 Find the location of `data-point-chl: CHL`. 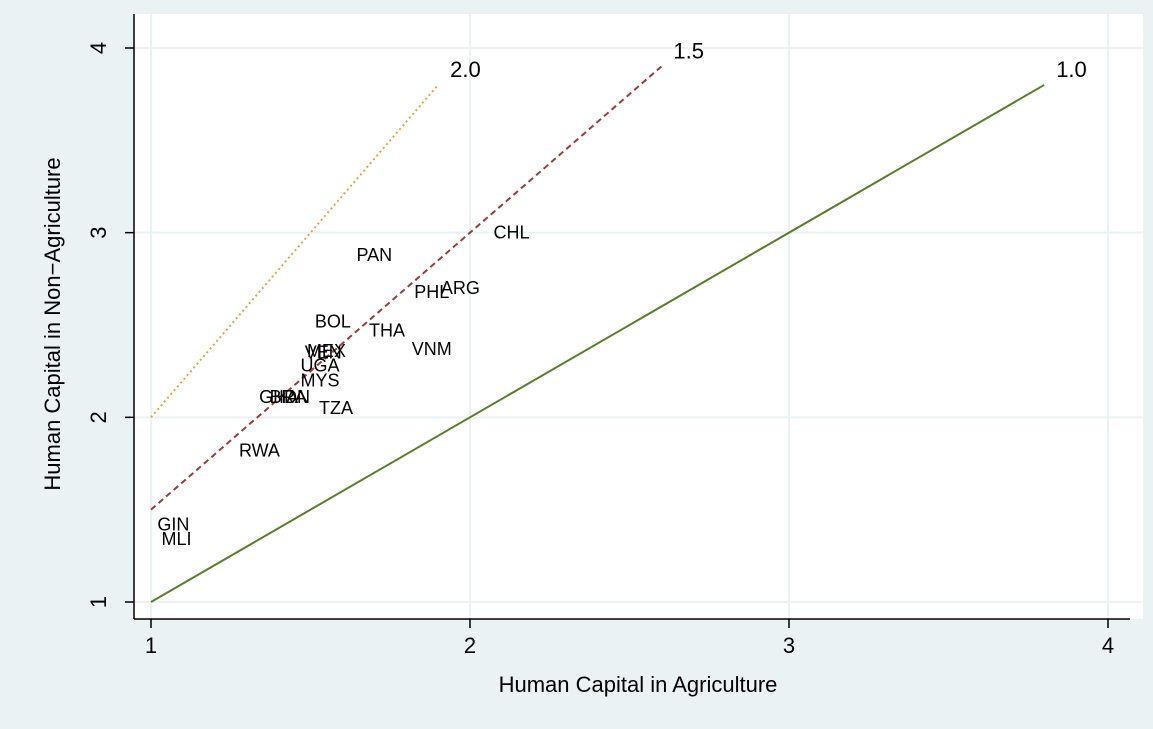

data-point-chl: CHL is located at coordinates (511, 233).